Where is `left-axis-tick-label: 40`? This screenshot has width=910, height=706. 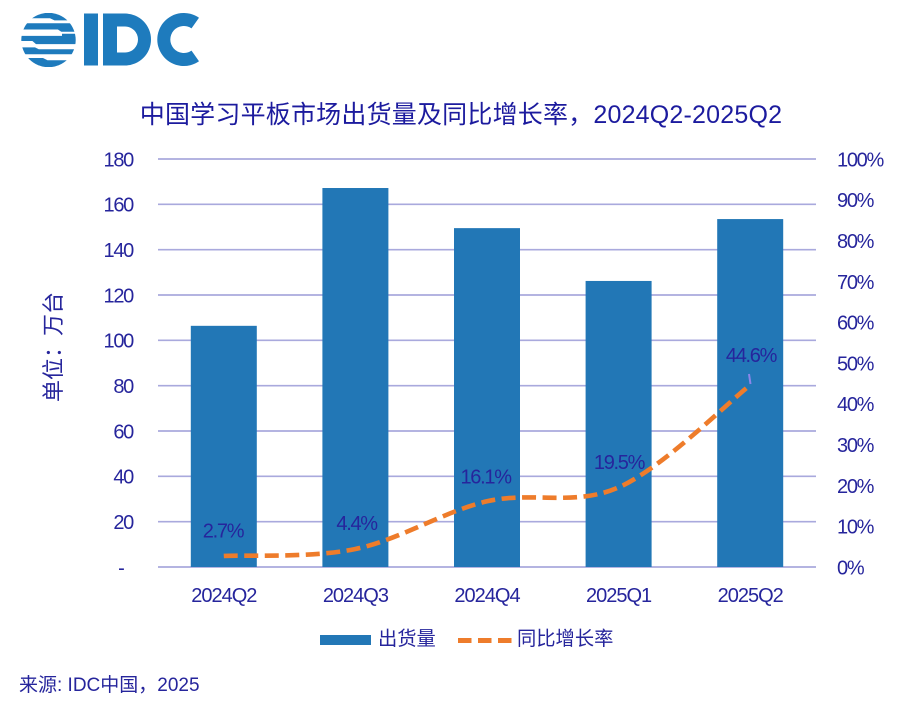
left-axis-tick-label: 40 is located at coordinates (123, 478).